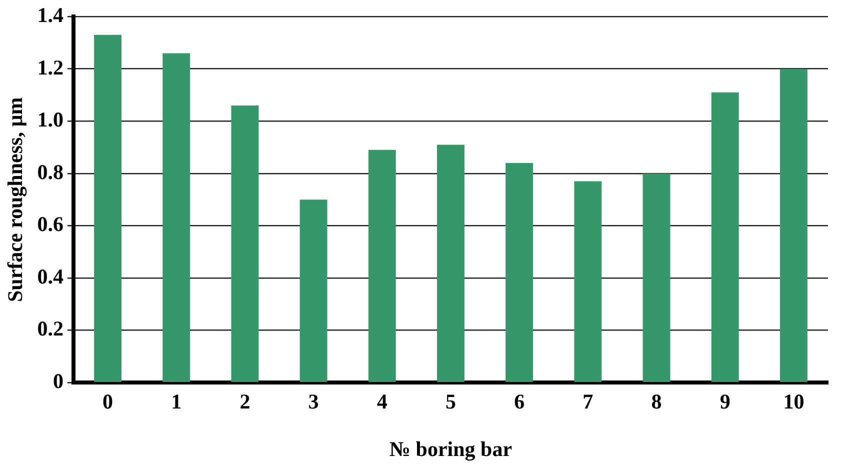  I want to click on x-tick-label: 0, so click(107, 402).